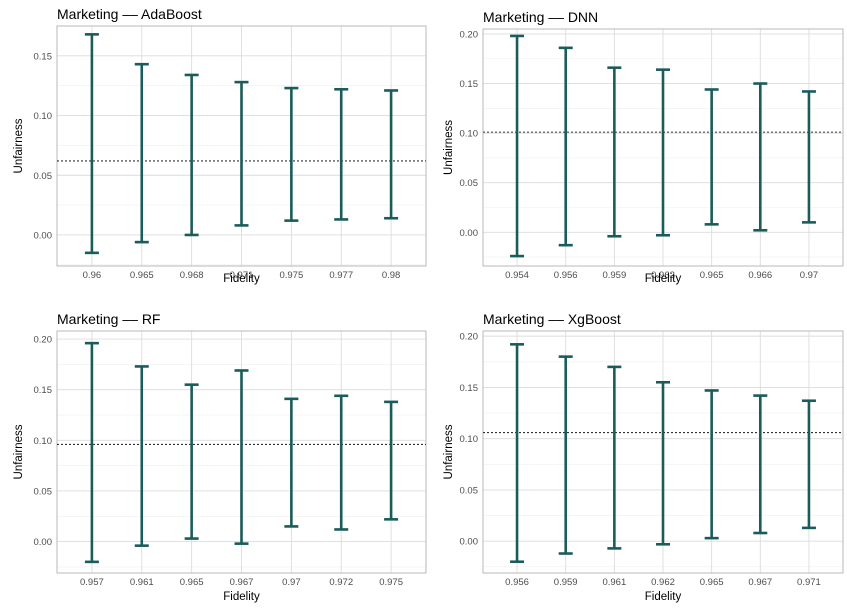 This screenshot has width=847, height=610. What do you see at coordinates (391, 275) in the screenshot?
I see `x-tick-label: 0.98` at bounding box center [391, 275].